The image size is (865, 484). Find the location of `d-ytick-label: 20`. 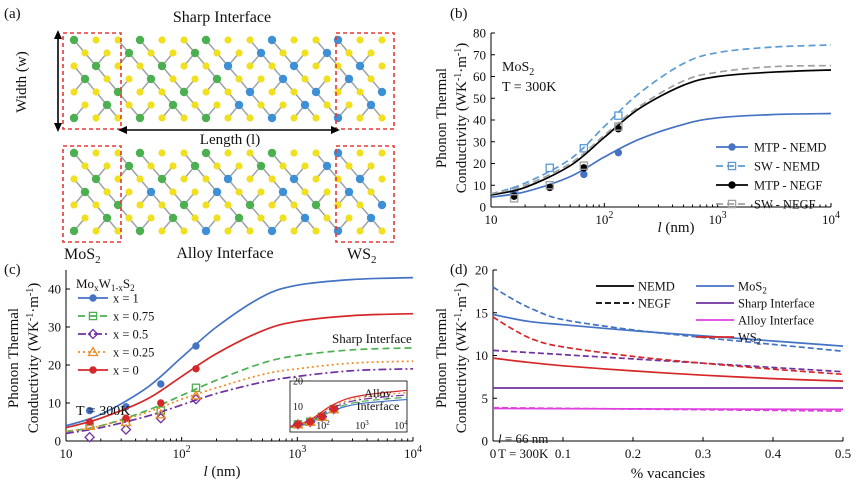

d-ytick-label: 20 is located at coordinates (481, 270).